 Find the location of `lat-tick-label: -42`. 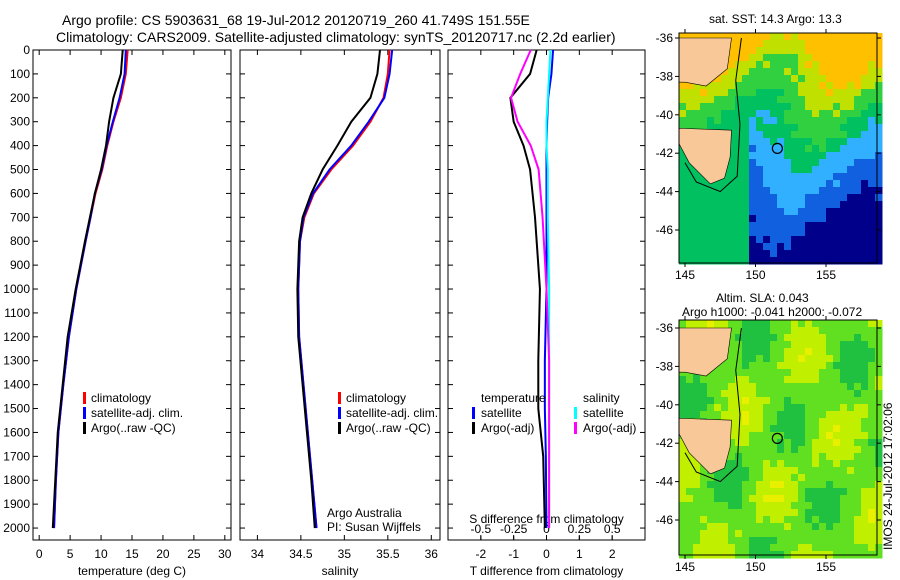

lat-tick-label: -42 is located at coordinates (665, 153).